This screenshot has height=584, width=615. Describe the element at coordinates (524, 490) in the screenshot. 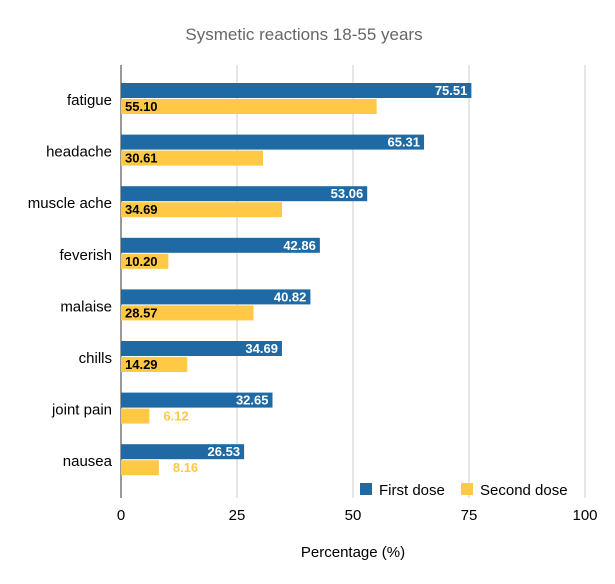

I see `legend-label: Second dose` at that location.